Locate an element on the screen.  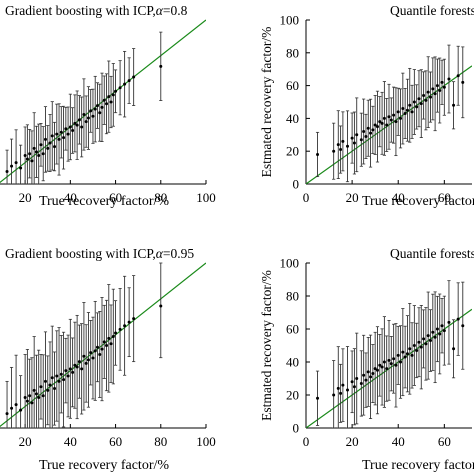
chart-title-alpha: α is located at coordinates (160, 10).